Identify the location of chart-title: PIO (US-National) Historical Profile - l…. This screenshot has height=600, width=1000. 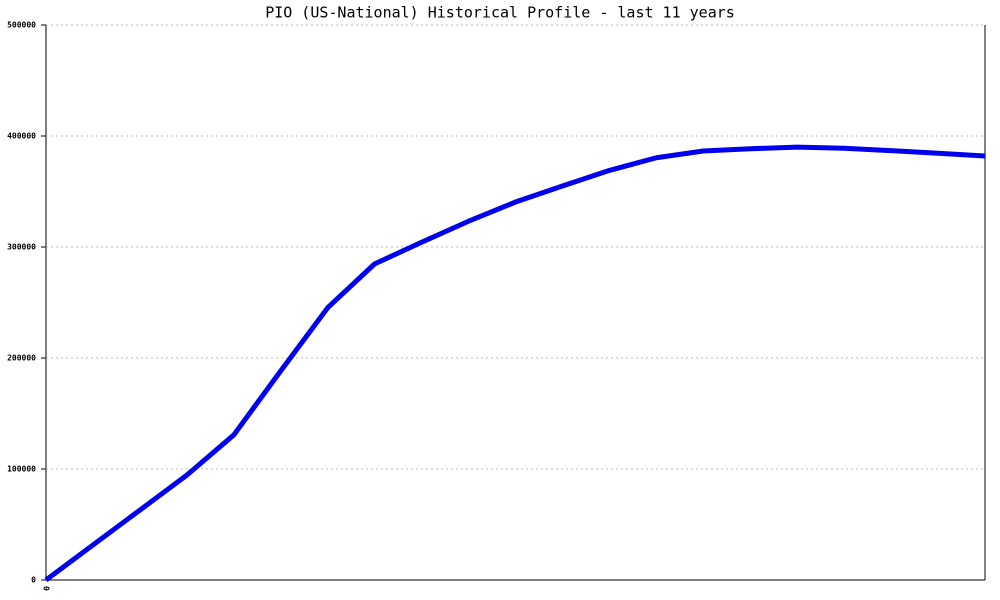
(500, 13).